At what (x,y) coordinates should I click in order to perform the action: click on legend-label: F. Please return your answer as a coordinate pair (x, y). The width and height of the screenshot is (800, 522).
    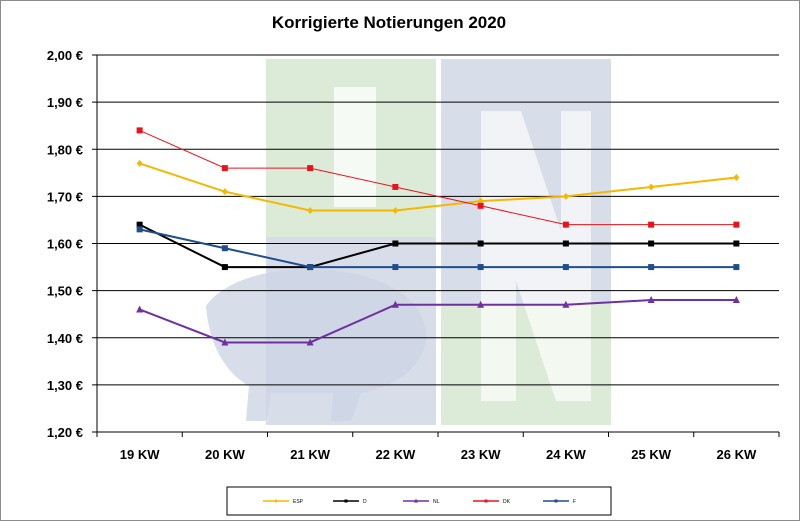
    Looking at the image, I should click on (574, 502).